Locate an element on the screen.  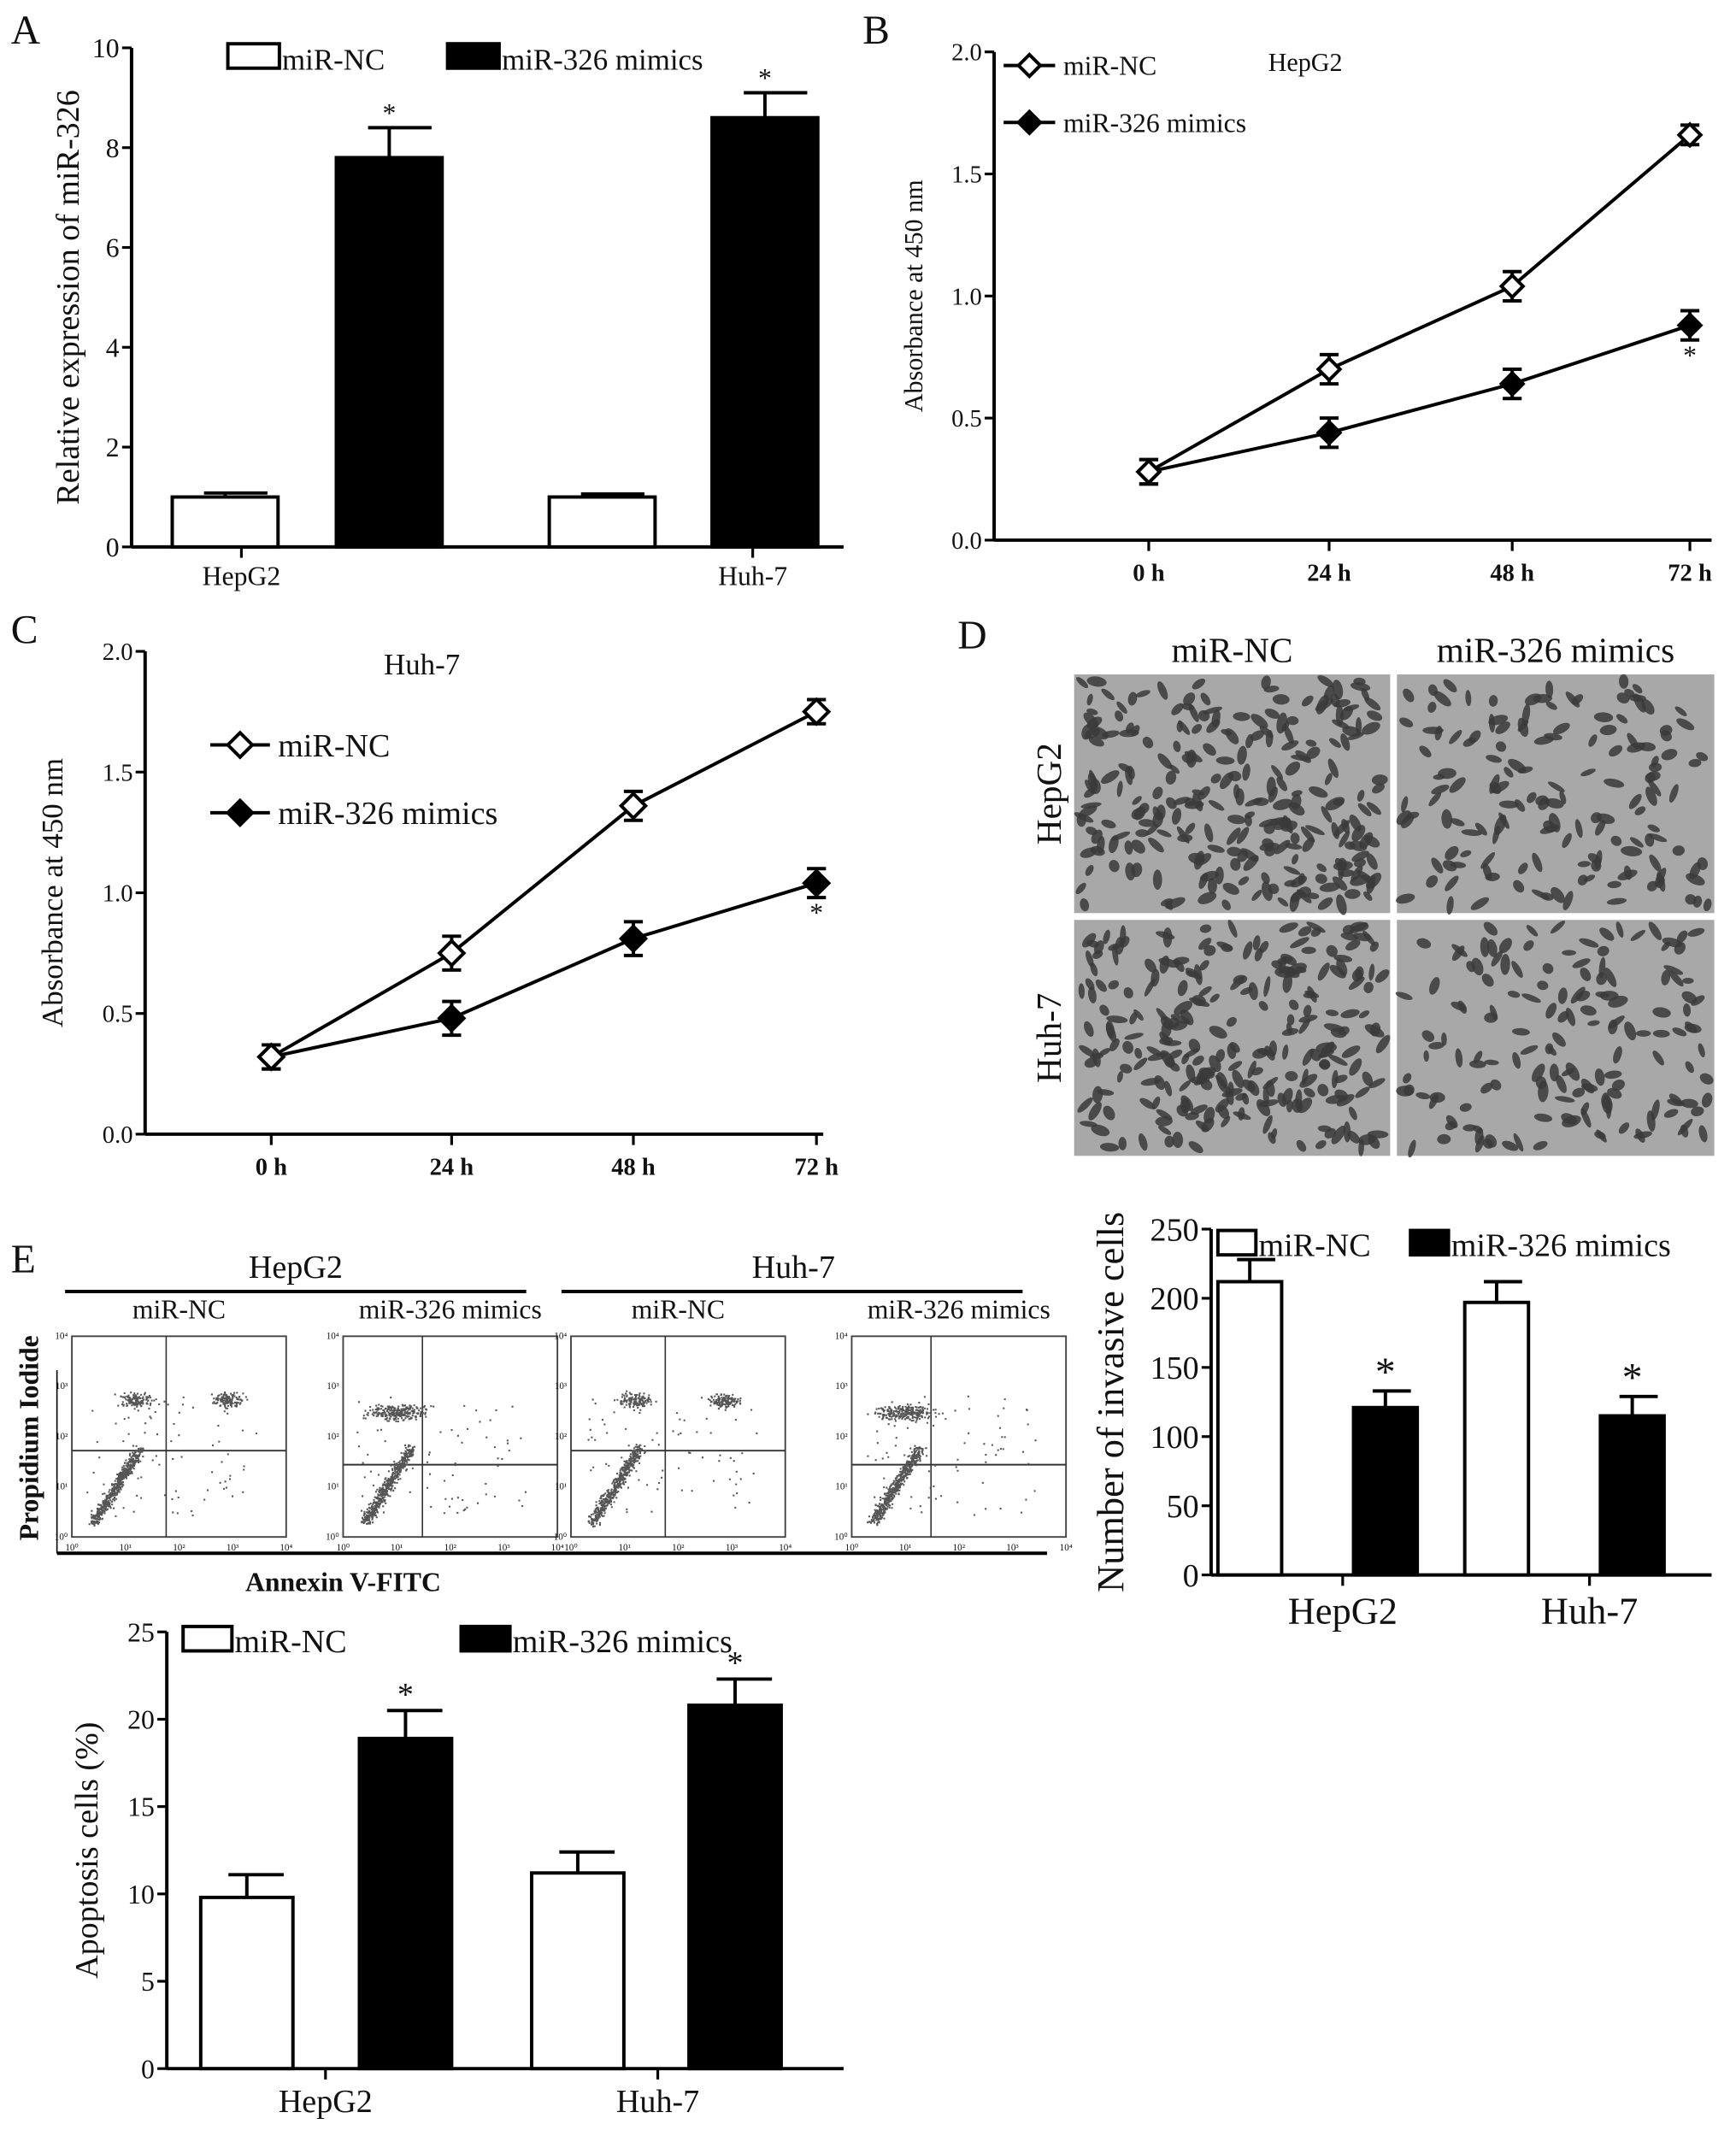
x-tick-label: 72 h is located at coordinates (1690, 574).